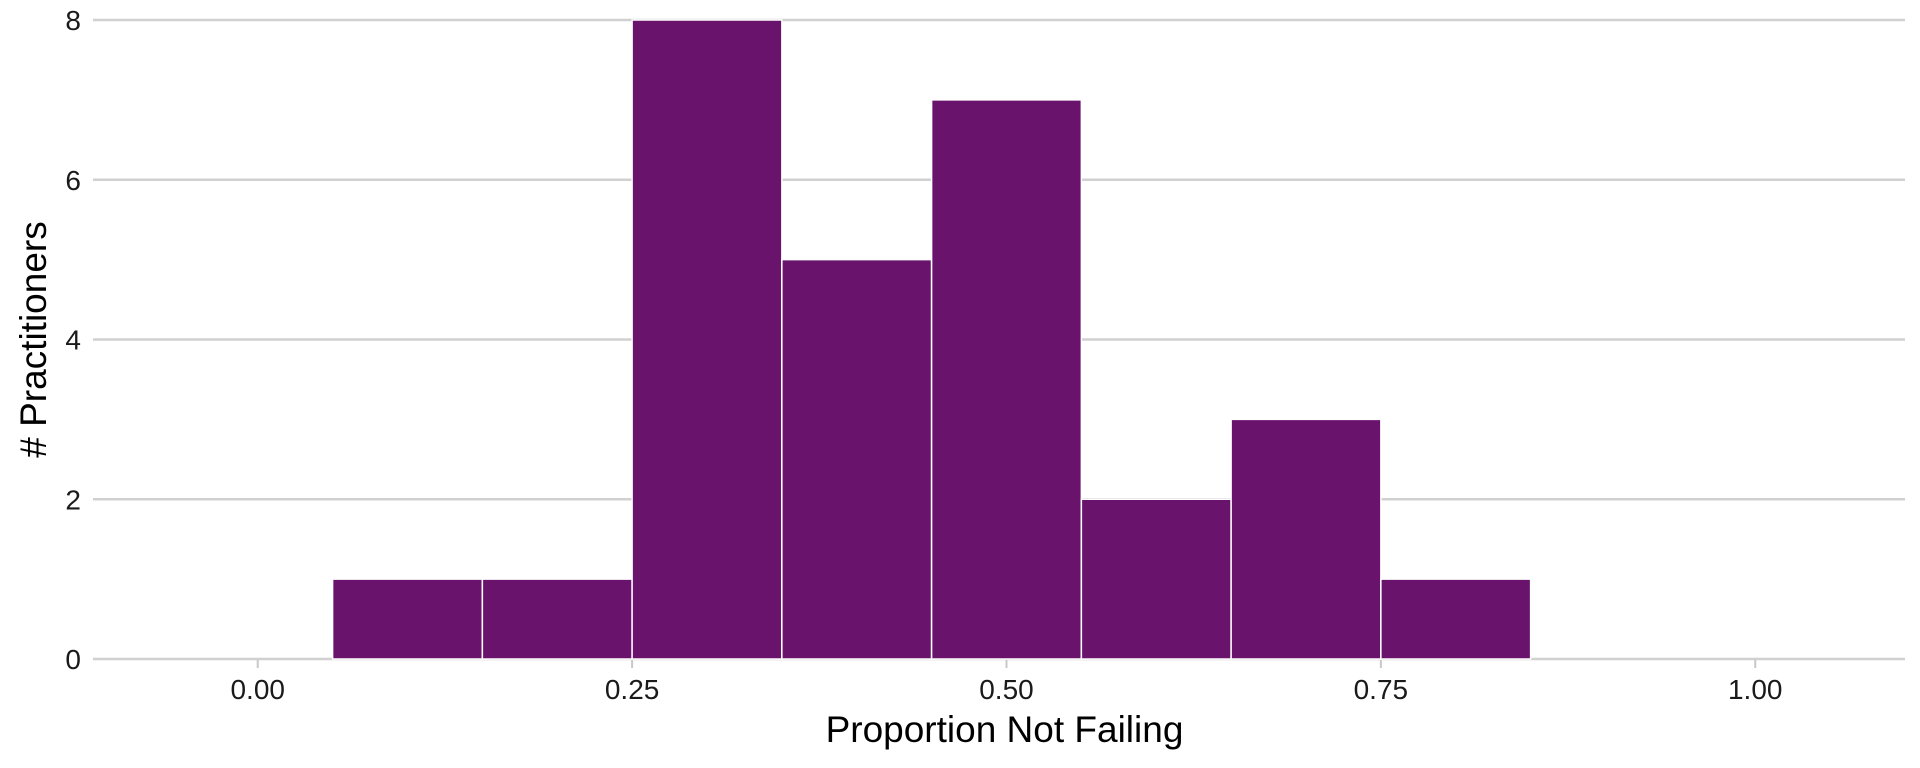  What do you see at coordinates (1005, 729) in the screenshot?
I see `x-axis-title: Proportion Not Failing` at bounding box center [1005, 729].